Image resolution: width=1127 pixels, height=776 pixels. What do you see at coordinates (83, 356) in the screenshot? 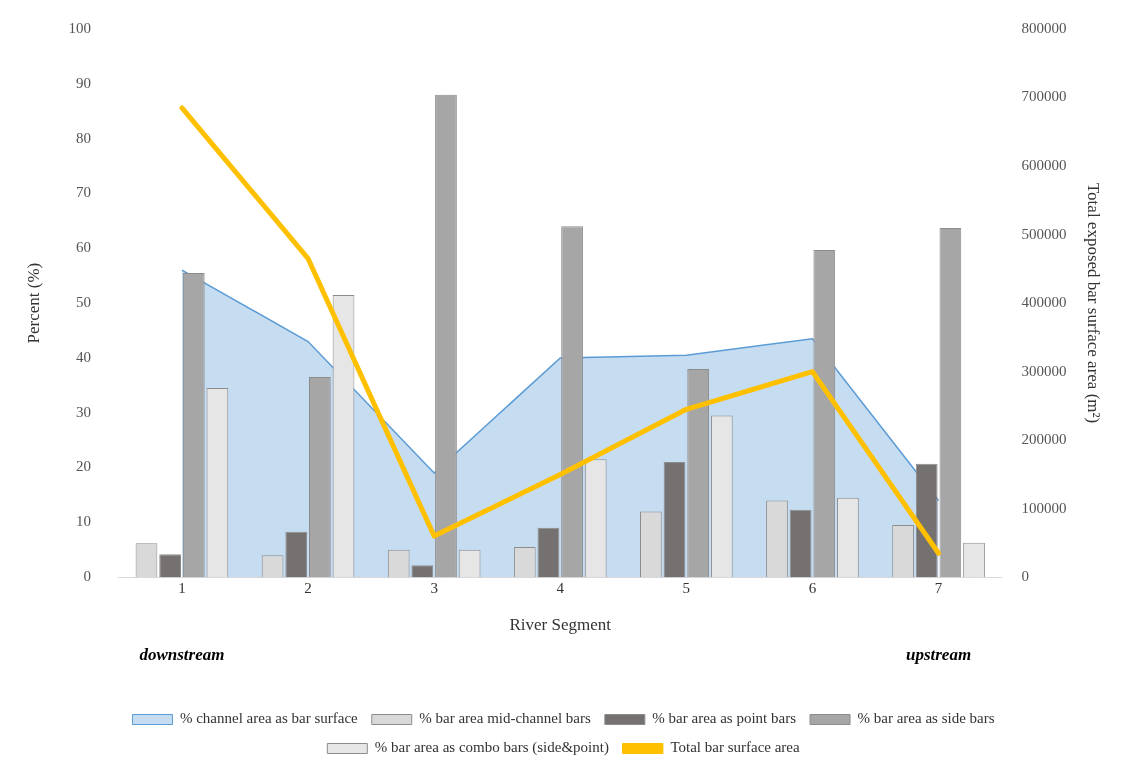
I see `y-tick-label: 40` at bounding box center [83, 356].